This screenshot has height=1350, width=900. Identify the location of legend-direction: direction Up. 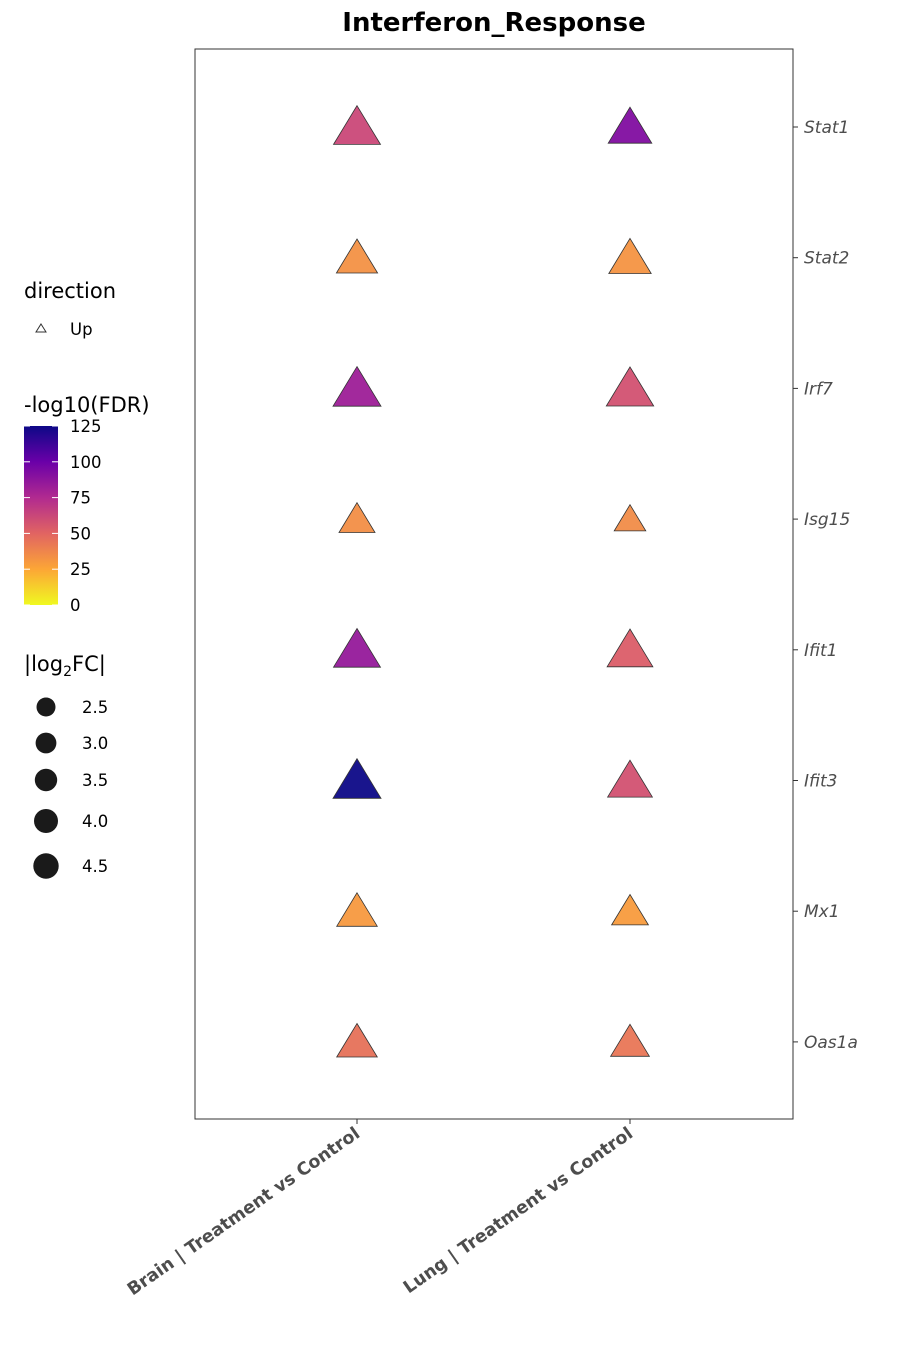
(70, 309).